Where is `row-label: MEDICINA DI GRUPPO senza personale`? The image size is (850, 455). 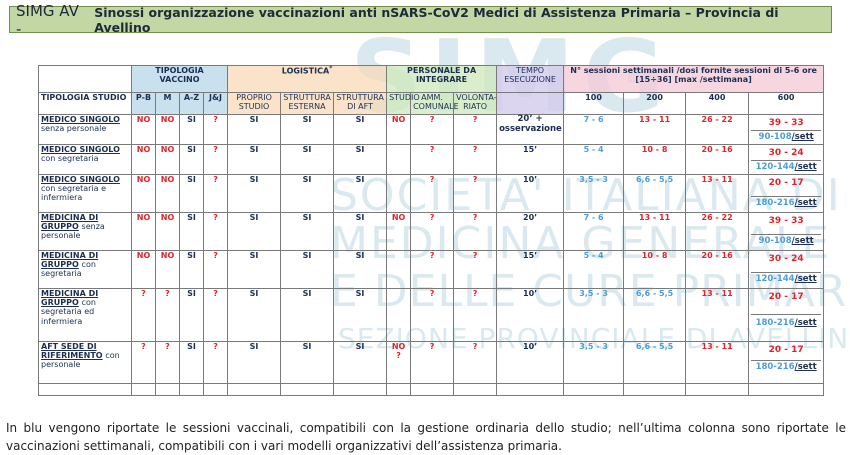 row-label: MEDICINA DI GRUPPO senza personale is located at coordinates (85, 231).